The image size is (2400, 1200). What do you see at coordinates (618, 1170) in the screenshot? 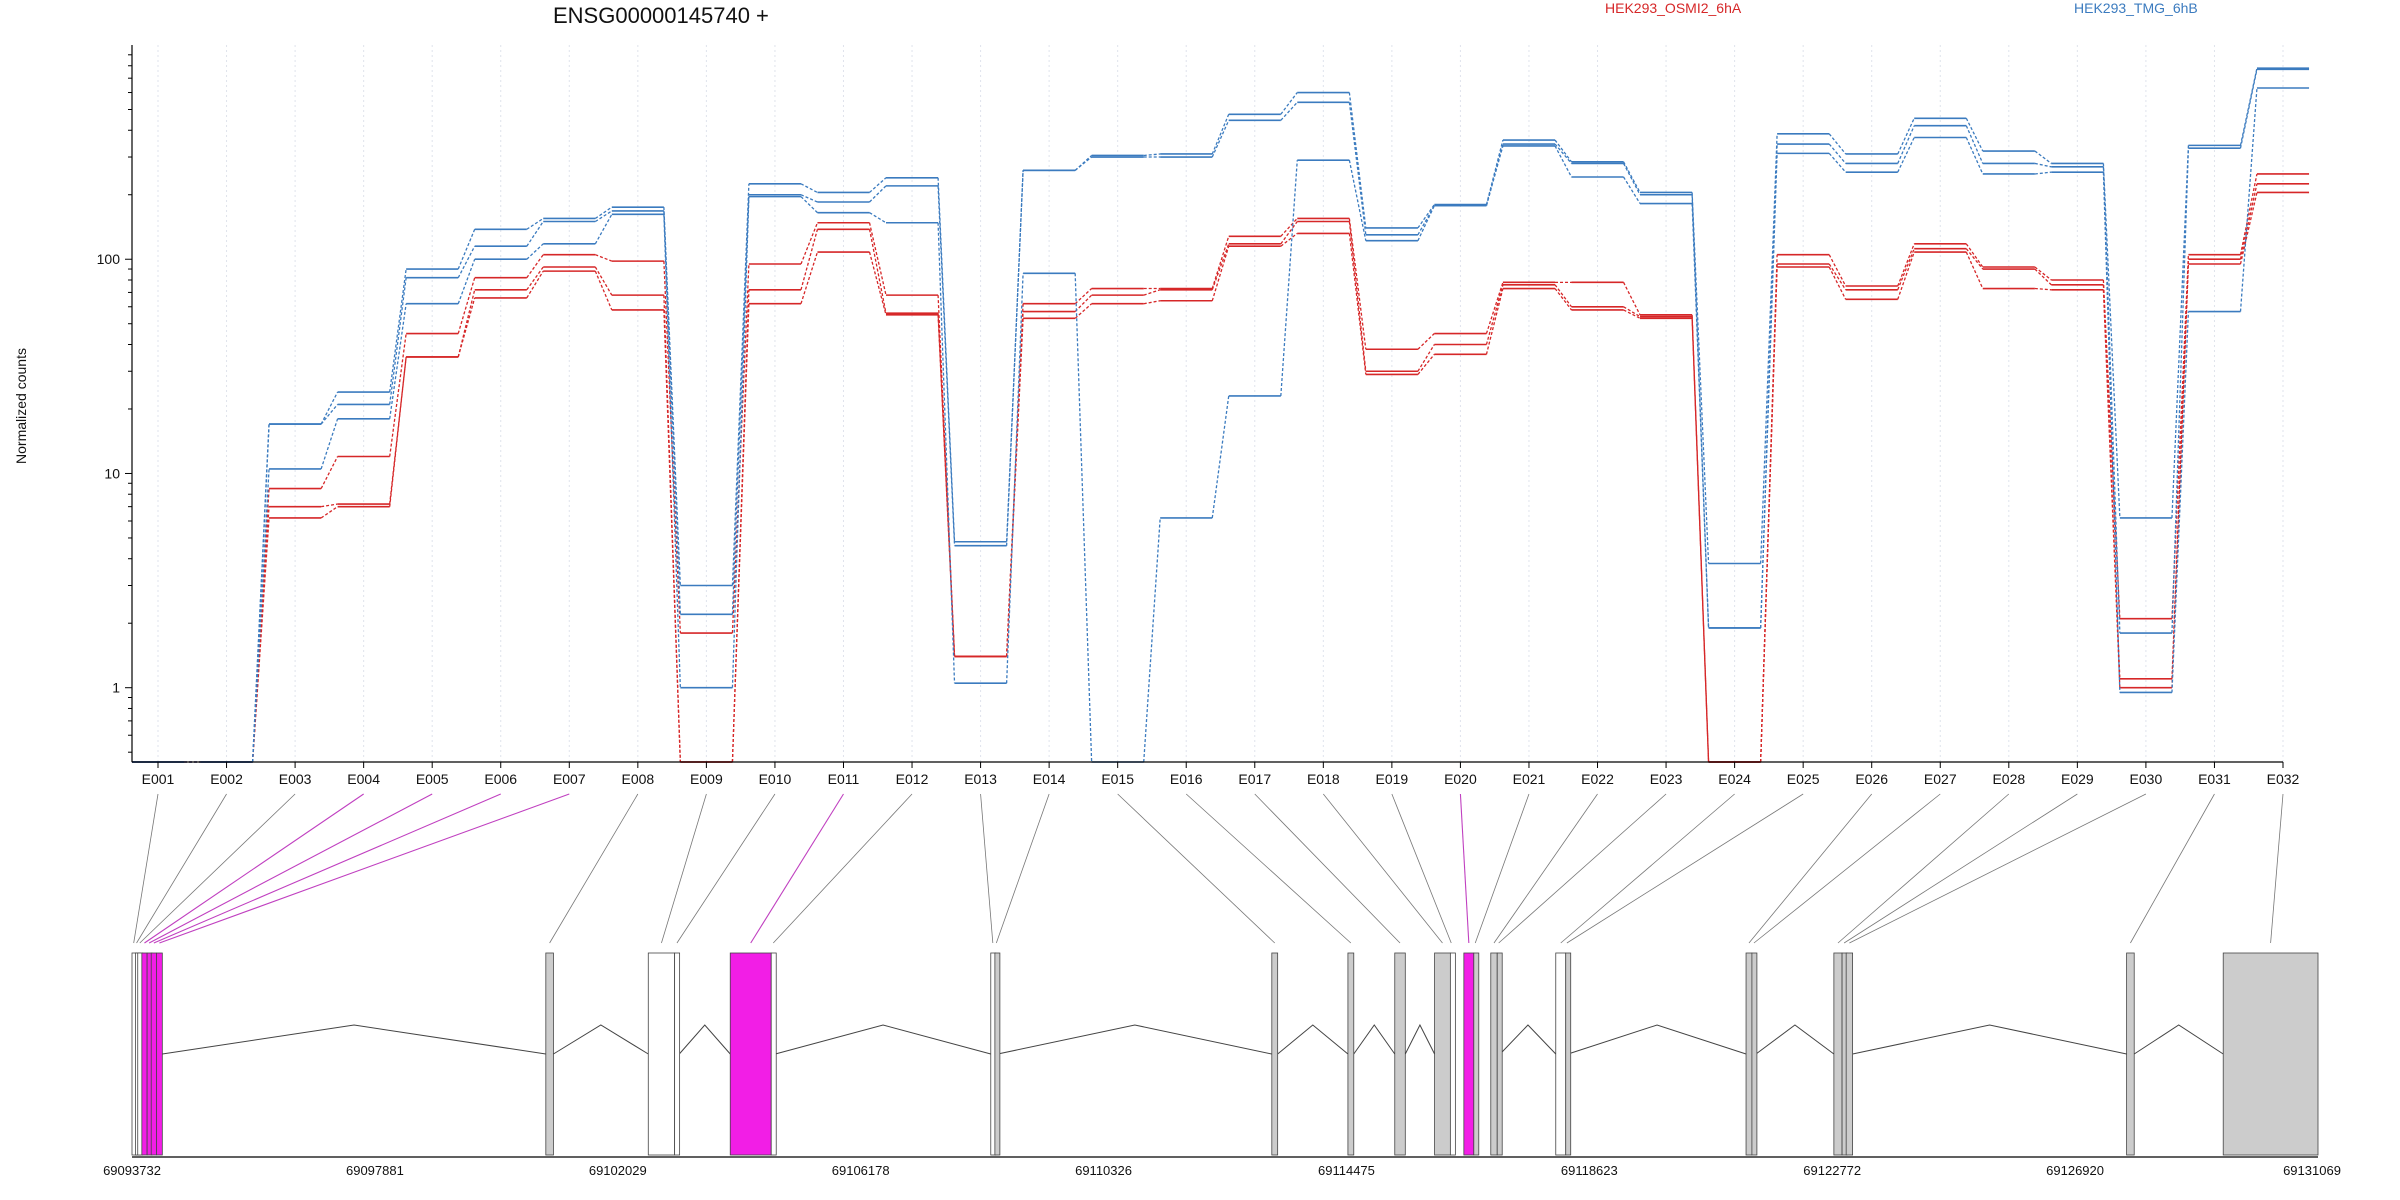
I see `coordinate-label: 69102029` at bounding box center [618, 1170].